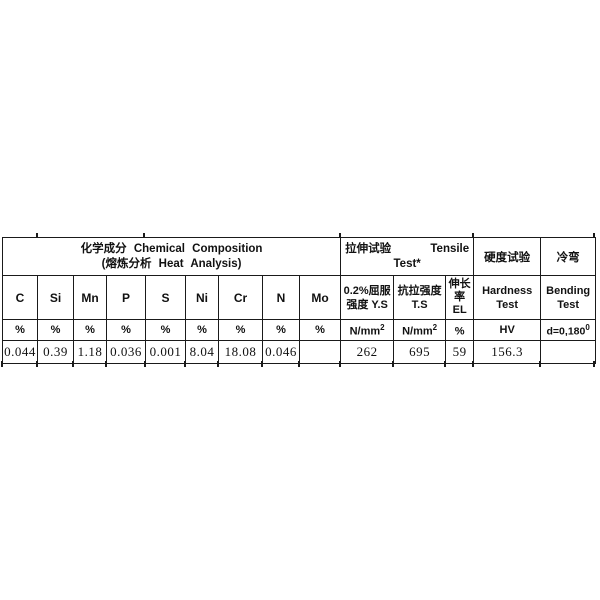 Image resolution: width=600 pixels, height=600 pixels. Describe the element at coordinates (367, 304) in the screenshot. I see `yield-strength-label-line2: 强度 Y.S` at that location.